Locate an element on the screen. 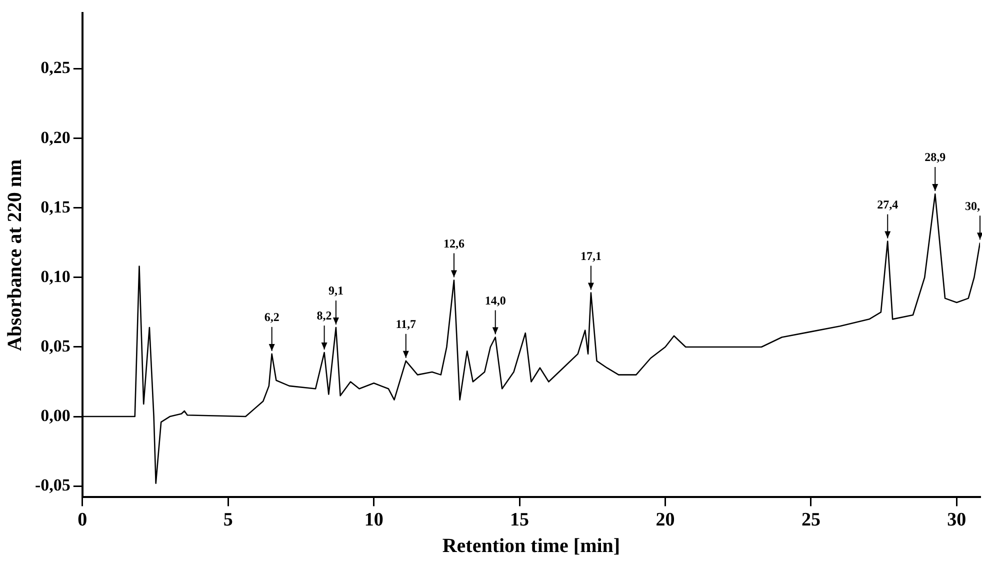 The height and width of the screenshot is (563, 982). y-tick-label: 0,25 is located at coordinates (55, 68).